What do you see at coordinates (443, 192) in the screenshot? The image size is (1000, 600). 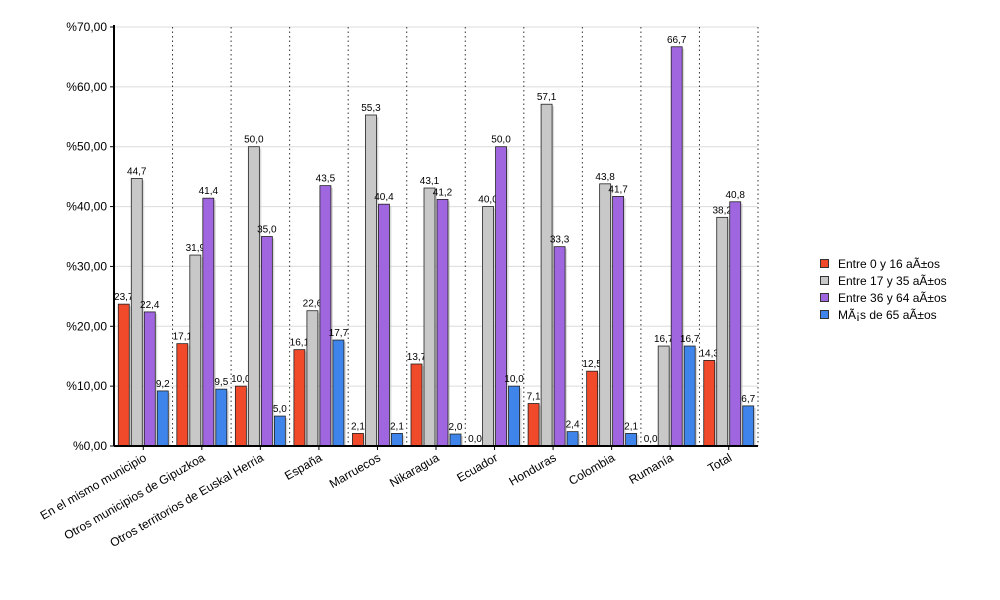 I see `data-label: 41,2` at bounding box center [443, 192].